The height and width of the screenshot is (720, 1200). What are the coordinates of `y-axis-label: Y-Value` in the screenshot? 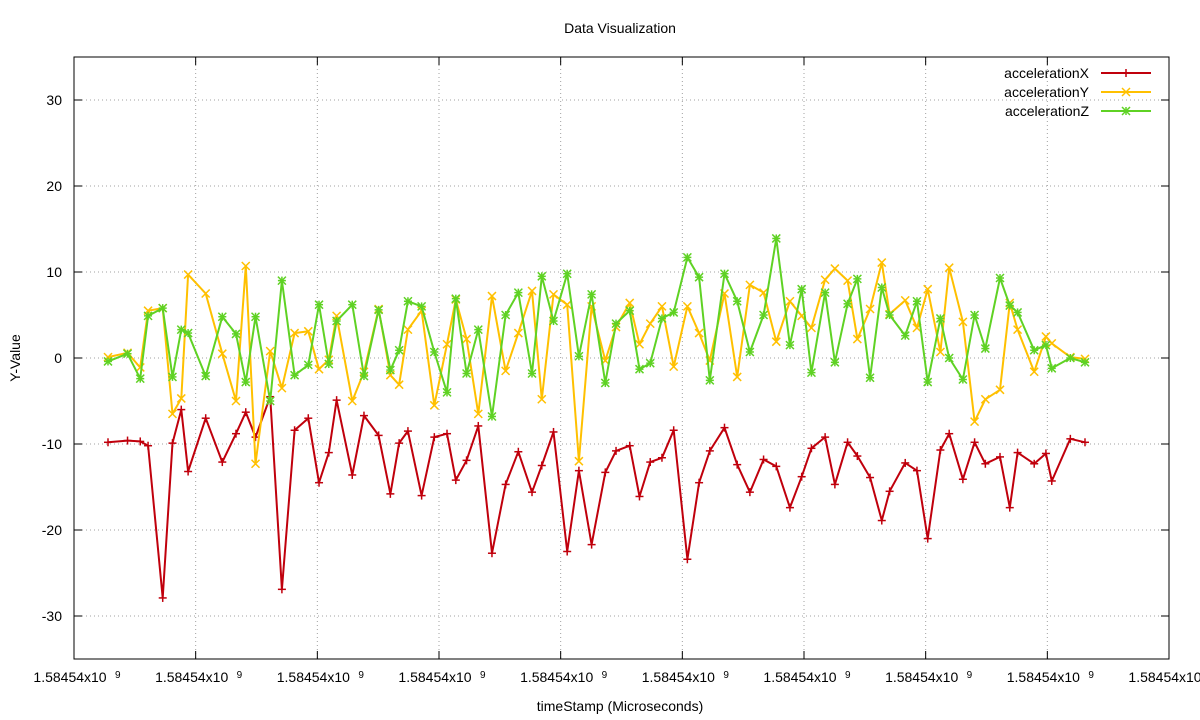 It's located at (15, 358).